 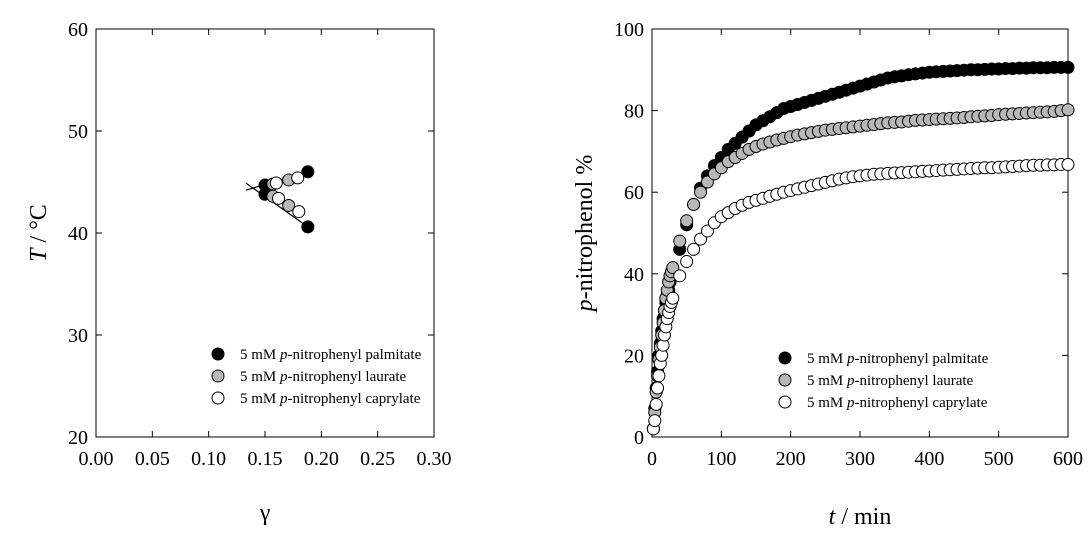 What do you see at coordinates (652, 459) in the screenshot?
I see `x-tick-label: 0` at bounding box center [652, 459].